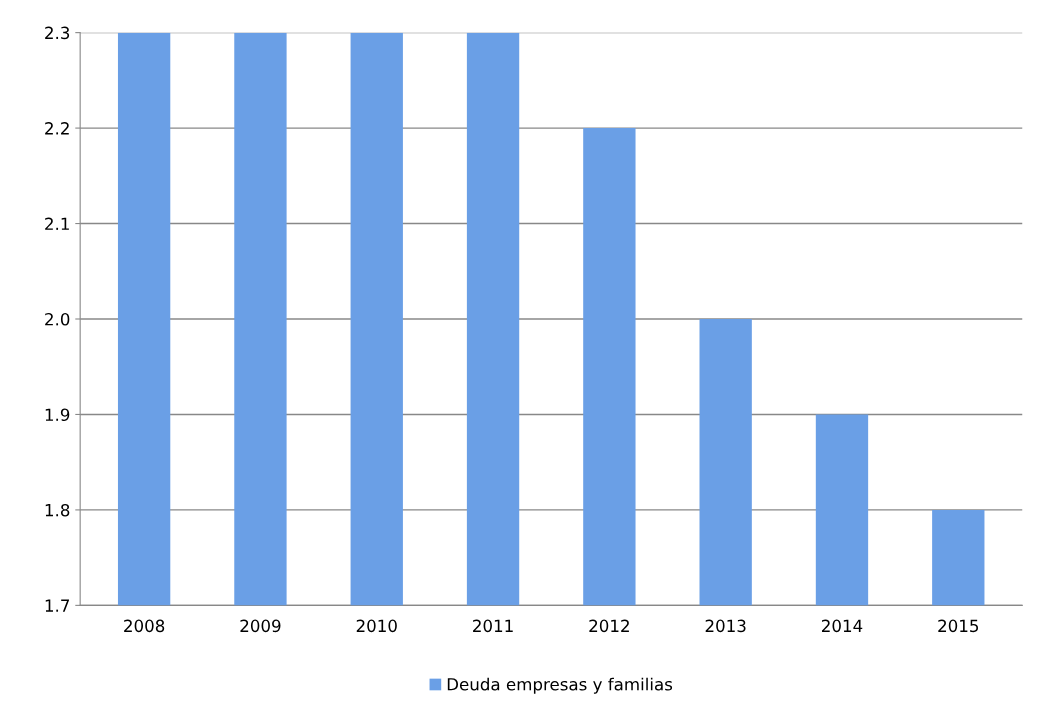  What do you see at coordinates (57, 128) in the screenshot?
I see `y-tick-label: 2.2` at bounding box center [57, 128].